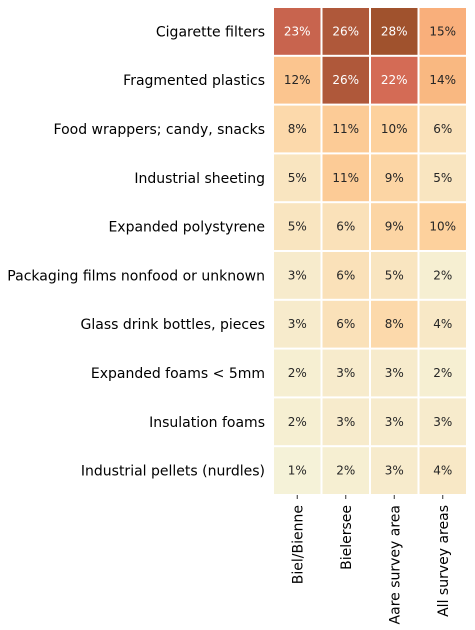 The image size is (475, 630). I want to click on cell-value-label: 1%, so click(297, 471).